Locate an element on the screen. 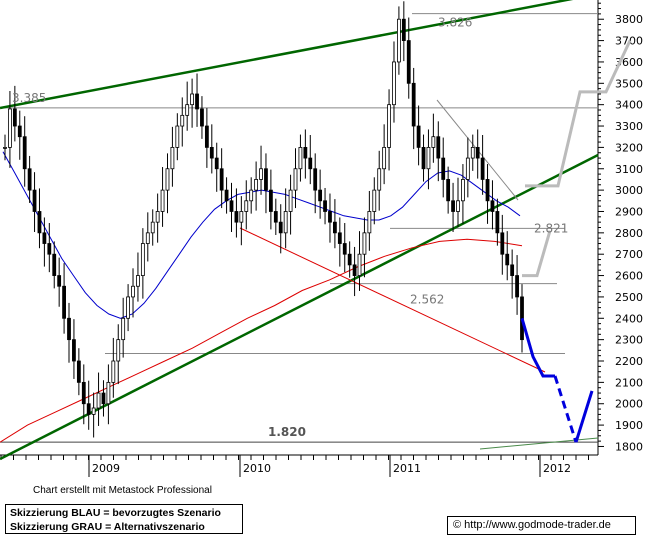  level-label: 3.385 is located at coordinates (29, 98).